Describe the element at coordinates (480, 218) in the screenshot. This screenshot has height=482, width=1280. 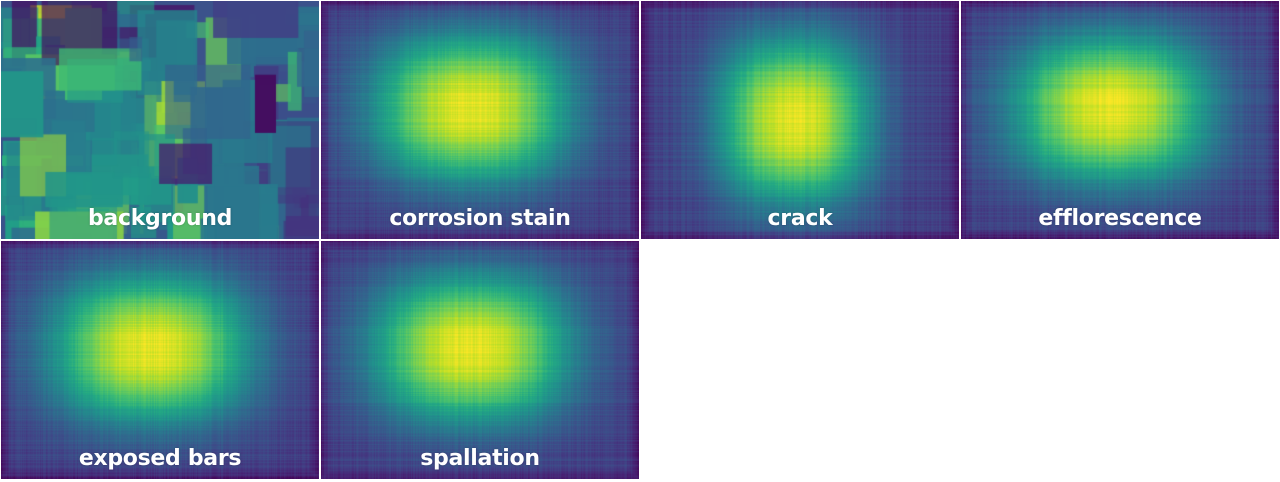
I see `panel-label-corrosion-stain: corrosion stain` at that location.